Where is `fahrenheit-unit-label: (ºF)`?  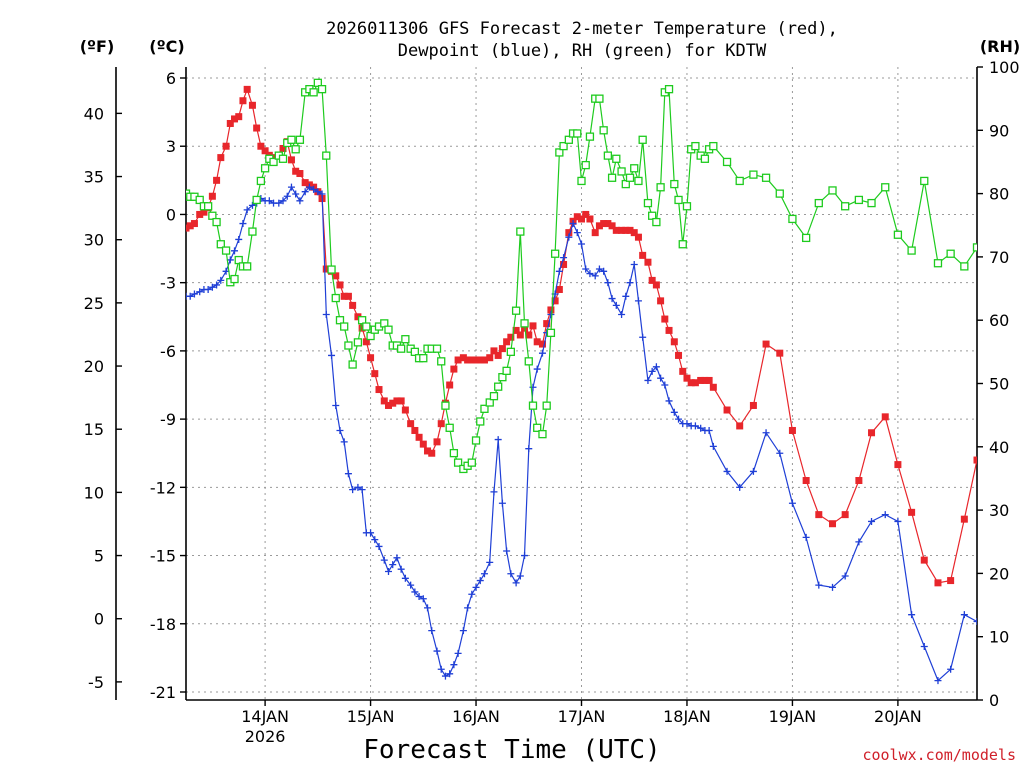 fahrenheit-unit-label: (ºF) is located at coordinates (97, 46).